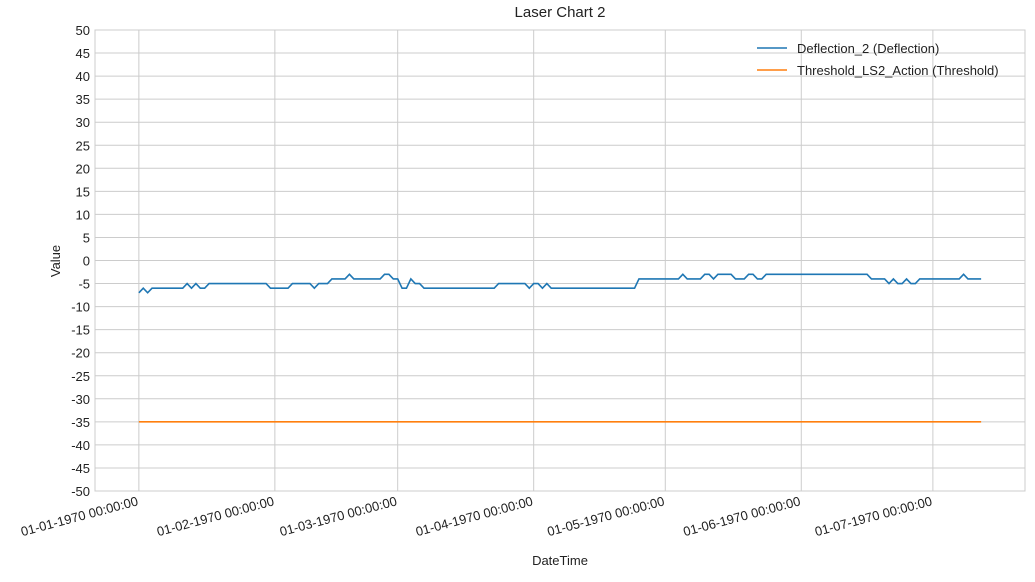 Image resolution: width=1035 pixels, height=582 pixels. What do you see at coordinates (80, 353) in the screenshot?
I see `y-tick-label: -20` at bounding box center [80, 353].